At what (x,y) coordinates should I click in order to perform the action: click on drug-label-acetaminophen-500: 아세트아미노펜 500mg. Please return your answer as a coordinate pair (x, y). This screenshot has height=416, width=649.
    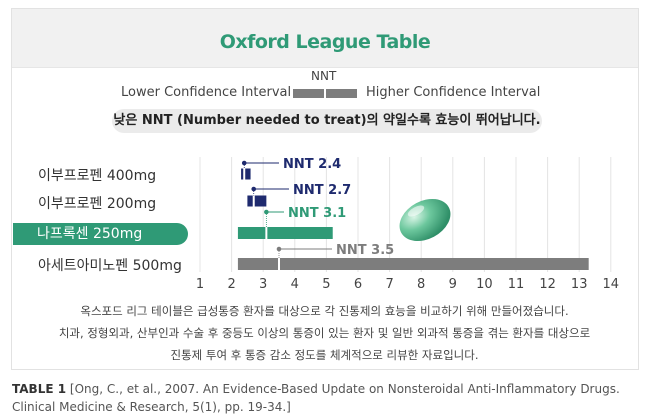
    Looking at the image, I should click on (110, 266).